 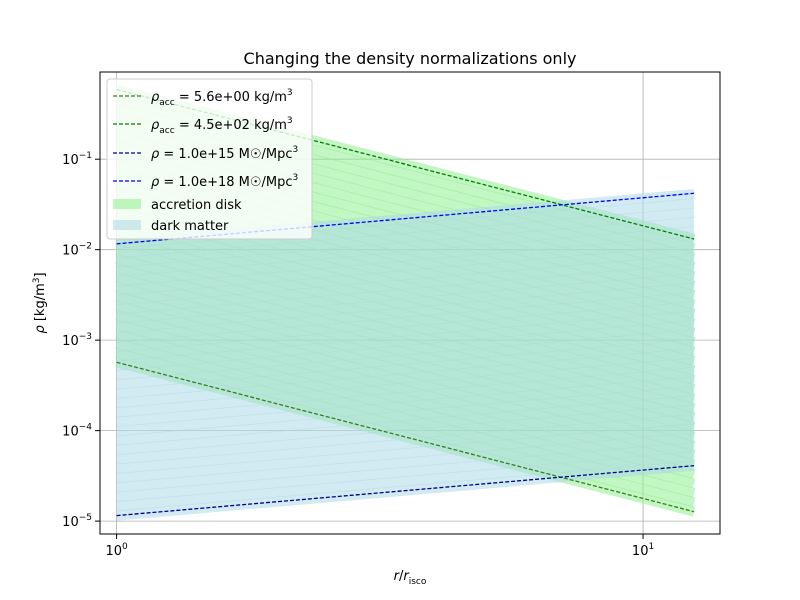 I want to click on legend-entry: dark matter, so click(x=171, y=226).